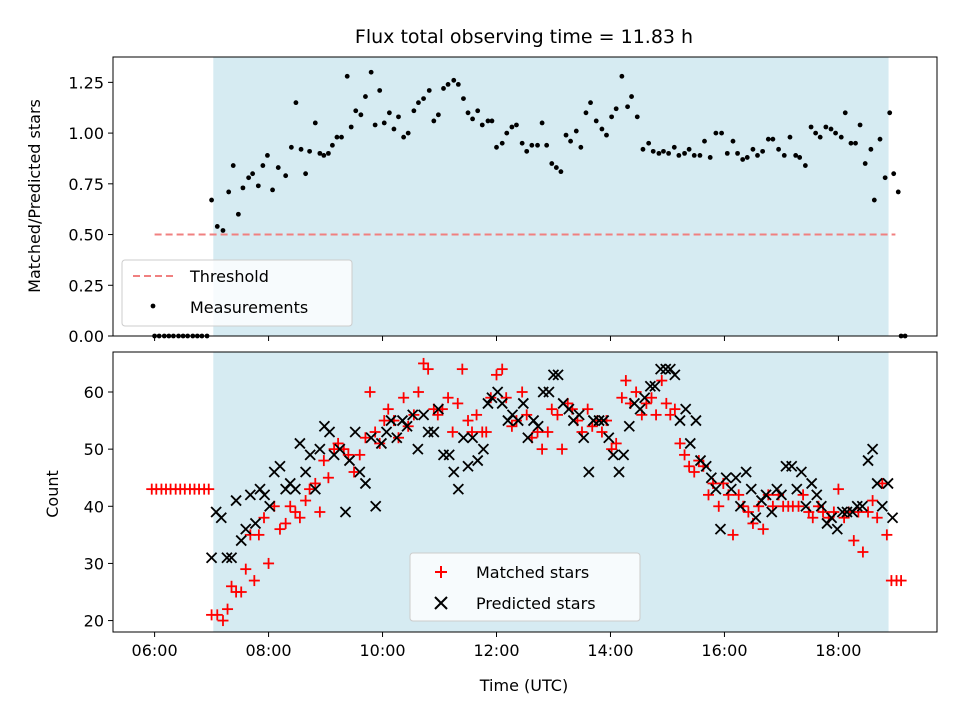 The width and height of the screenshot is (960, 724). Describe the element at coordinates (34, 196) in the screenshot. I see `ratio-y-axis-label: Matched/Predicted stars` at that location.